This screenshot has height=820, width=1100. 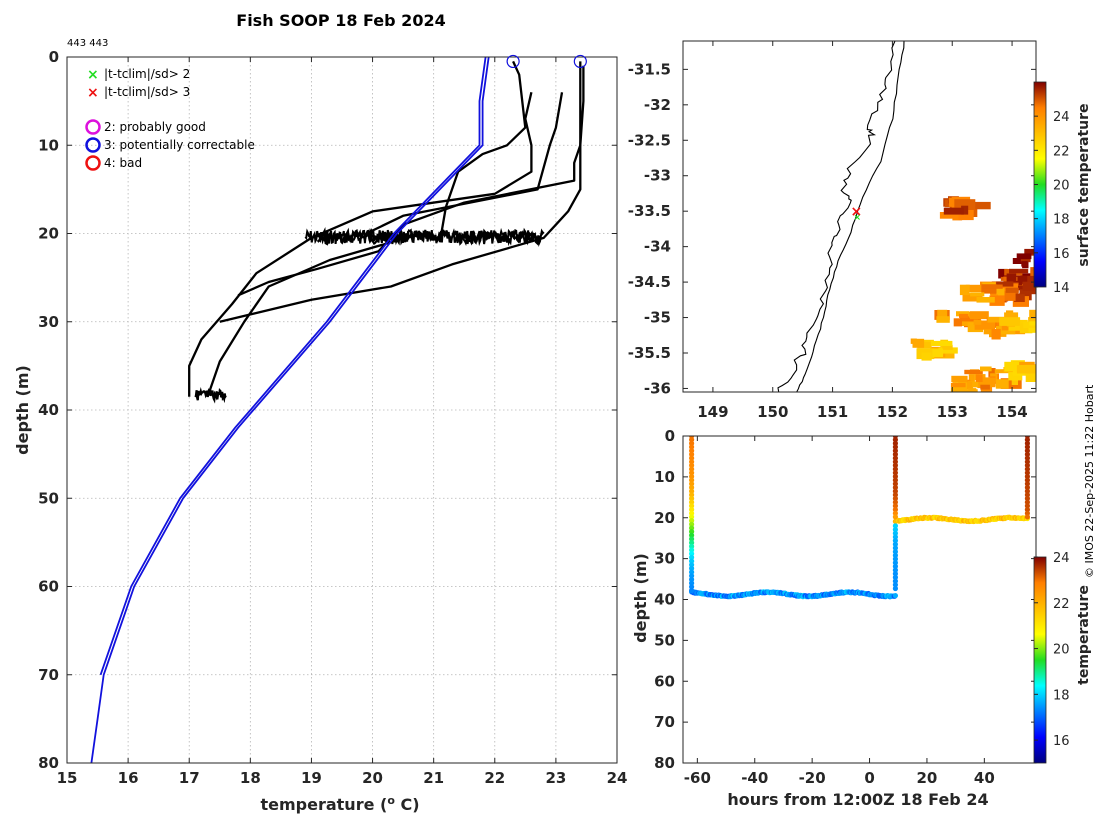 I want to click on map-ytick-label: -33.5, so click(x=649, y=211).